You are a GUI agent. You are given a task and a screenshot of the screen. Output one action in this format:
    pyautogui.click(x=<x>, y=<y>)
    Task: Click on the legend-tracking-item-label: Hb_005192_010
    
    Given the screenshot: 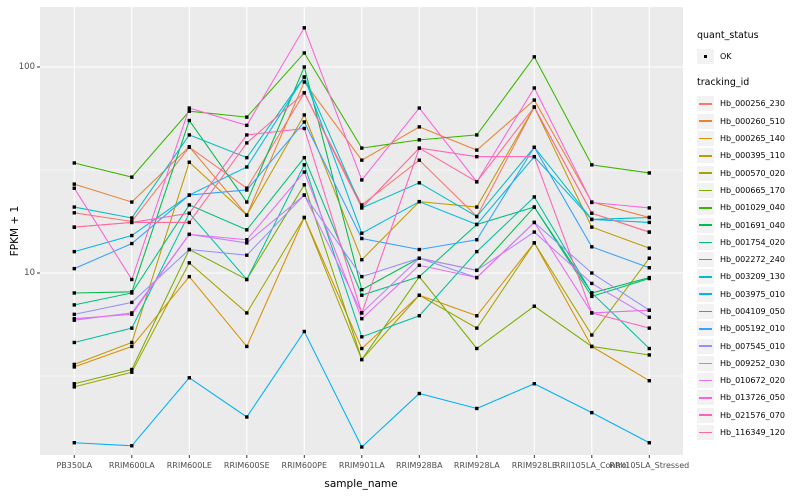 What is the action you would take?
    pyautogui.click(x=752, y=329)
    